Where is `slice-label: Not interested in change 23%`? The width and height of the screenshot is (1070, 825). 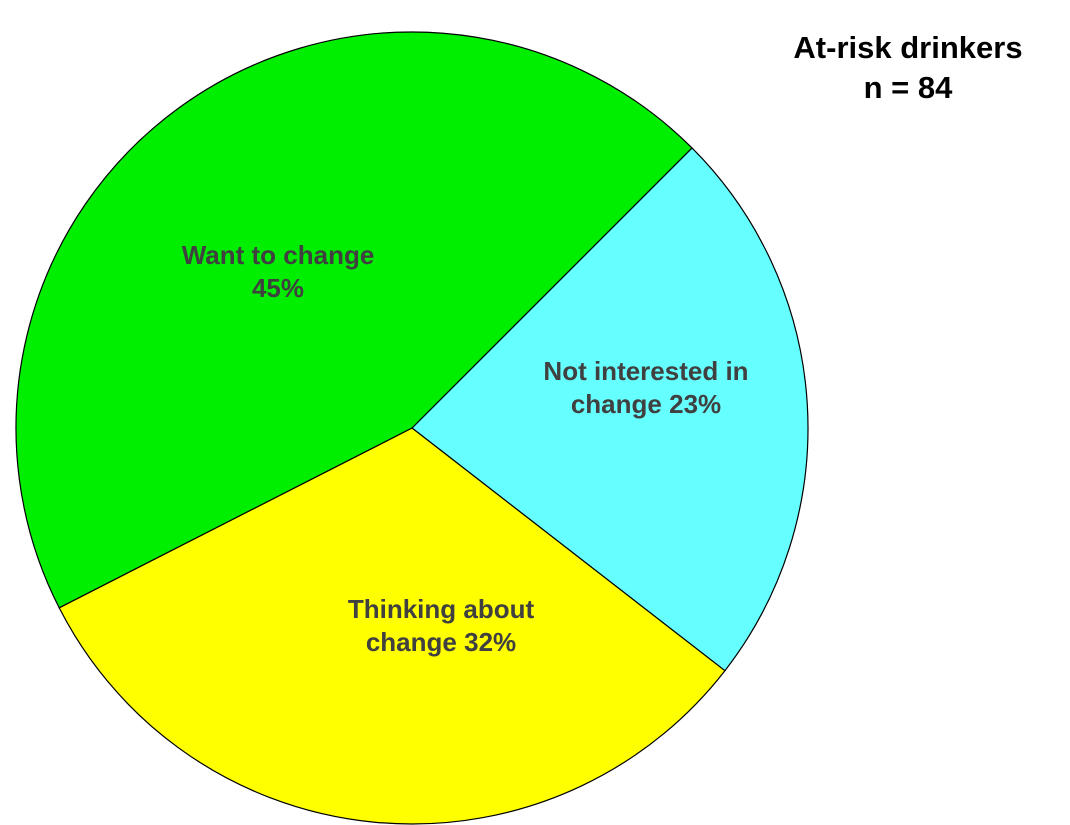 slice-label: Not interested in change 23% is located at coordinates (646, 388).